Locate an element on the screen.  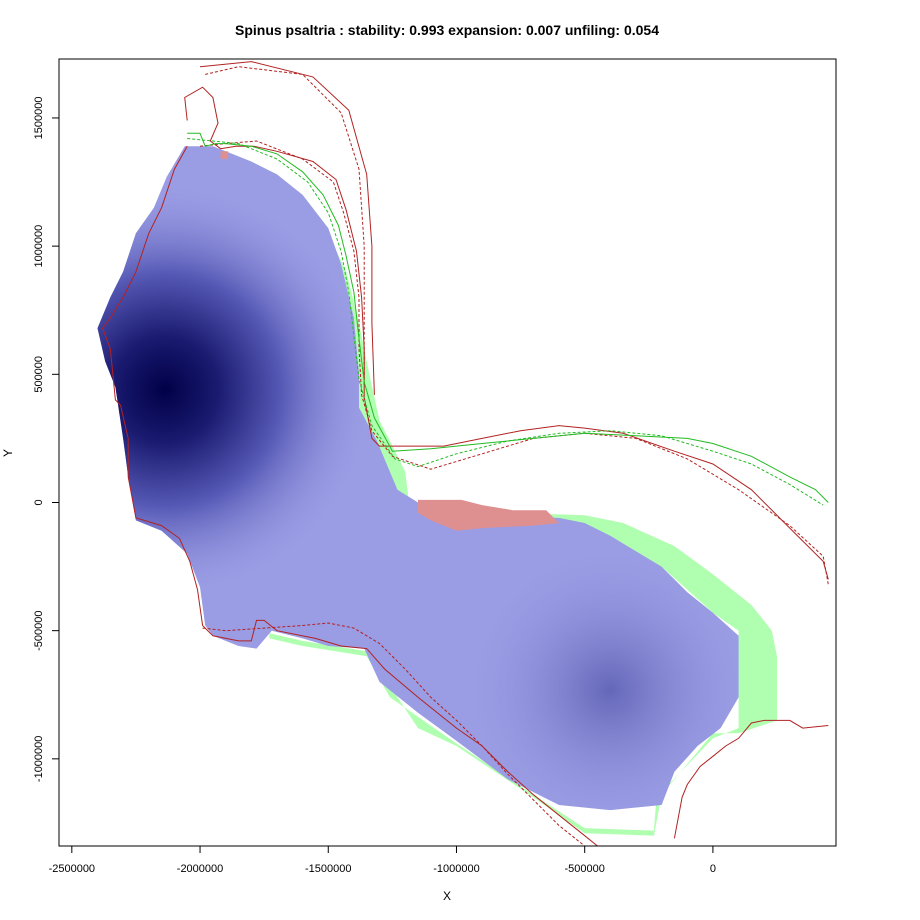
x-tick-label: 0 is located at coordinates (713, 869).